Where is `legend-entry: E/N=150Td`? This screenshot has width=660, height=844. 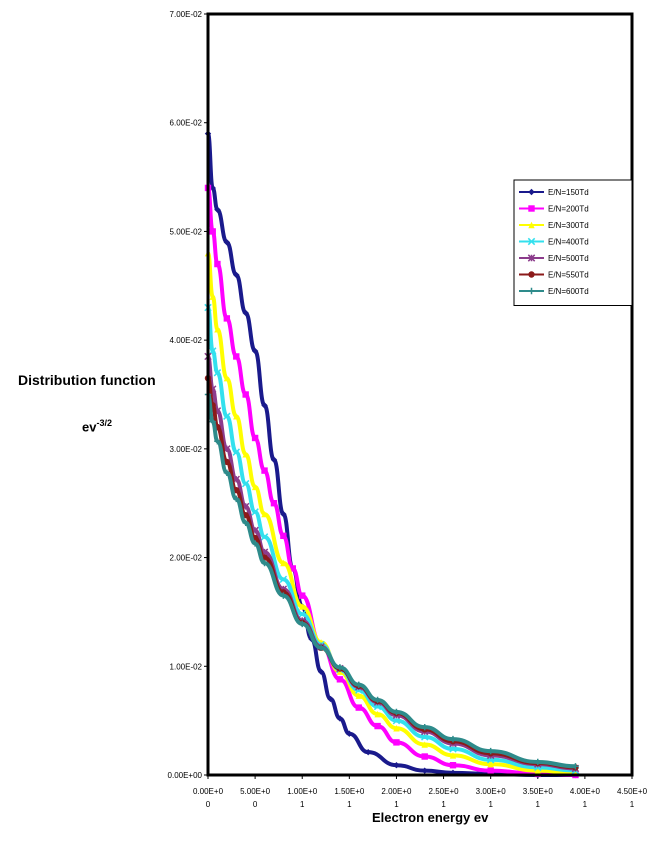
legend-entry: E/N=150Td is located at coordinates (554, 192).